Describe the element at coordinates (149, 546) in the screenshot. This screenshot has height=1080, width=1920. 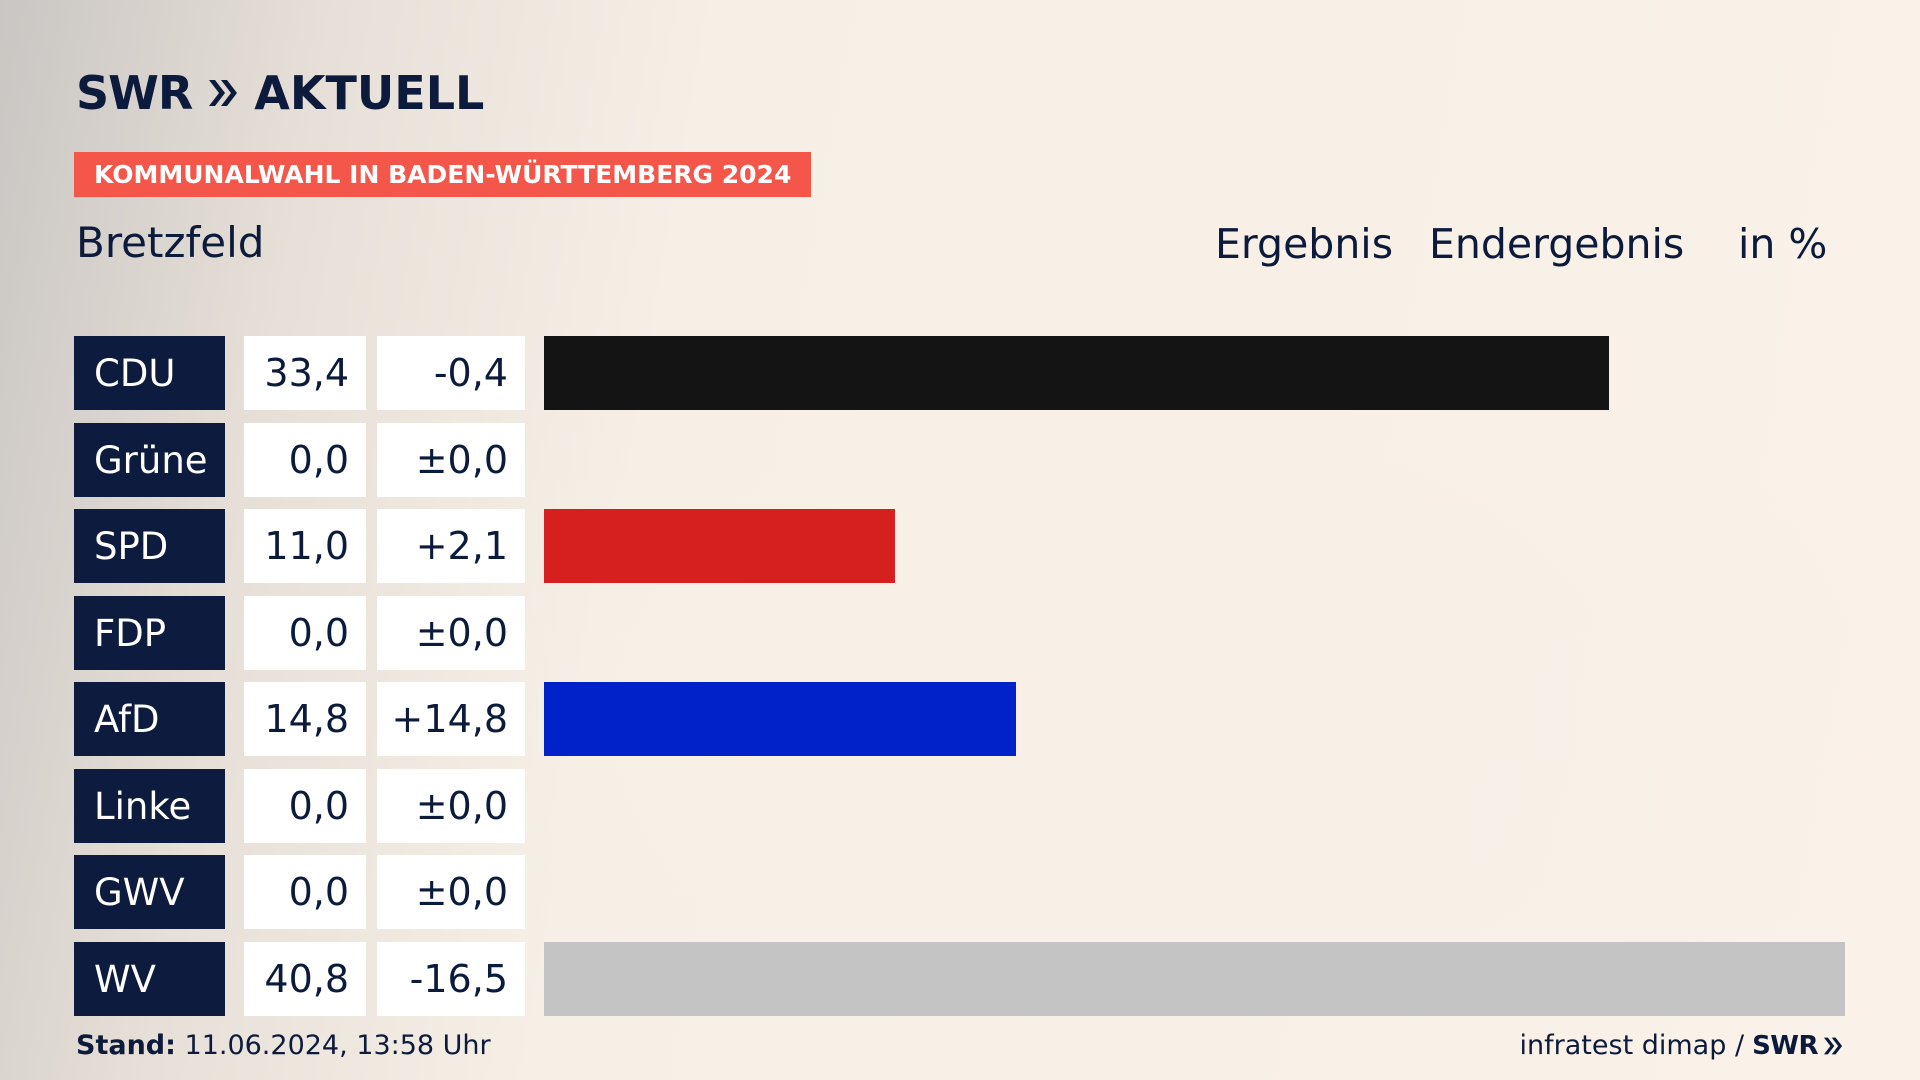
I see `party-label: SPD` at that location.